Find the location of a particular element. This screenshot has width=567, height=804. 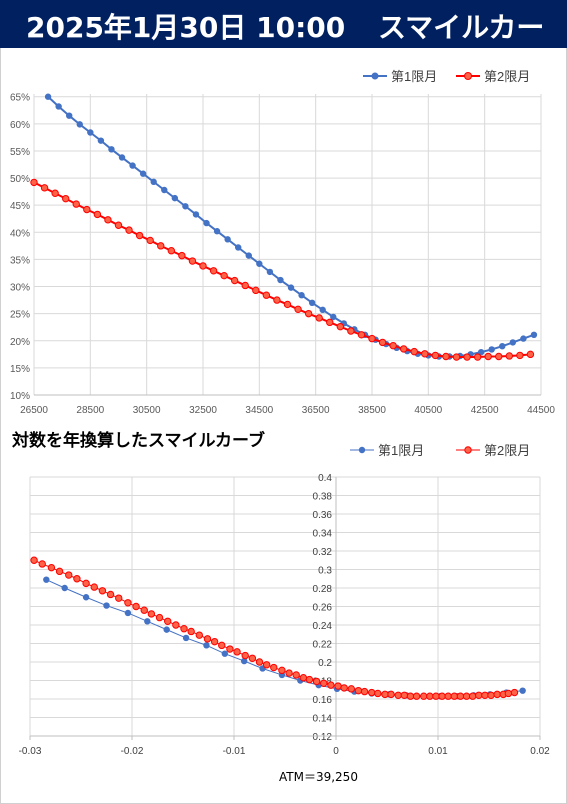

x-tick-label: 32500 is located at coordinates (203, 410).